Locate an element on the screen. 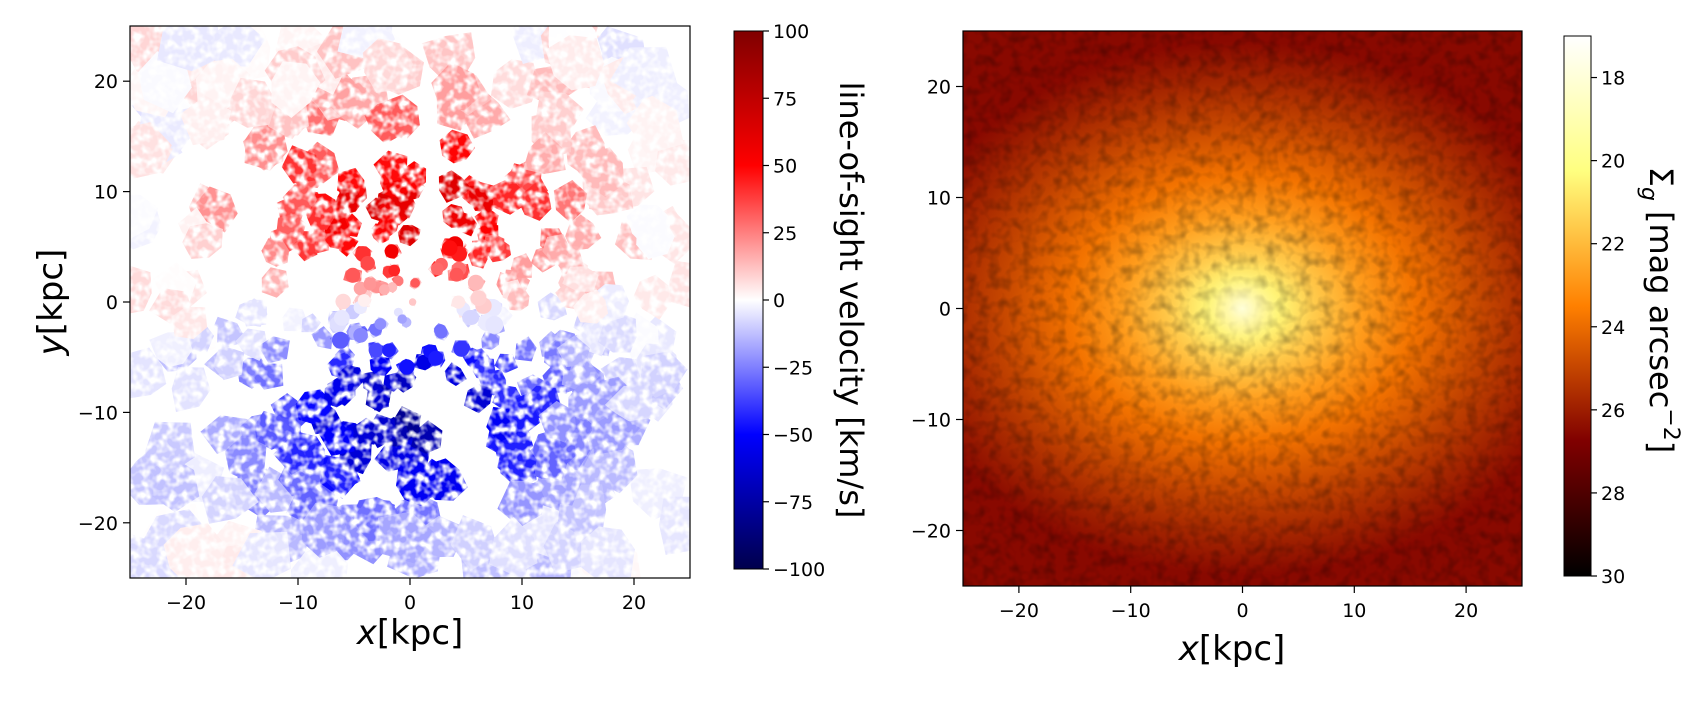 The height and width of the screenshot is (703, 1698). velocity-map-x-ticks: −20 −10 0 10 20 is located at coordinates (406, 596).